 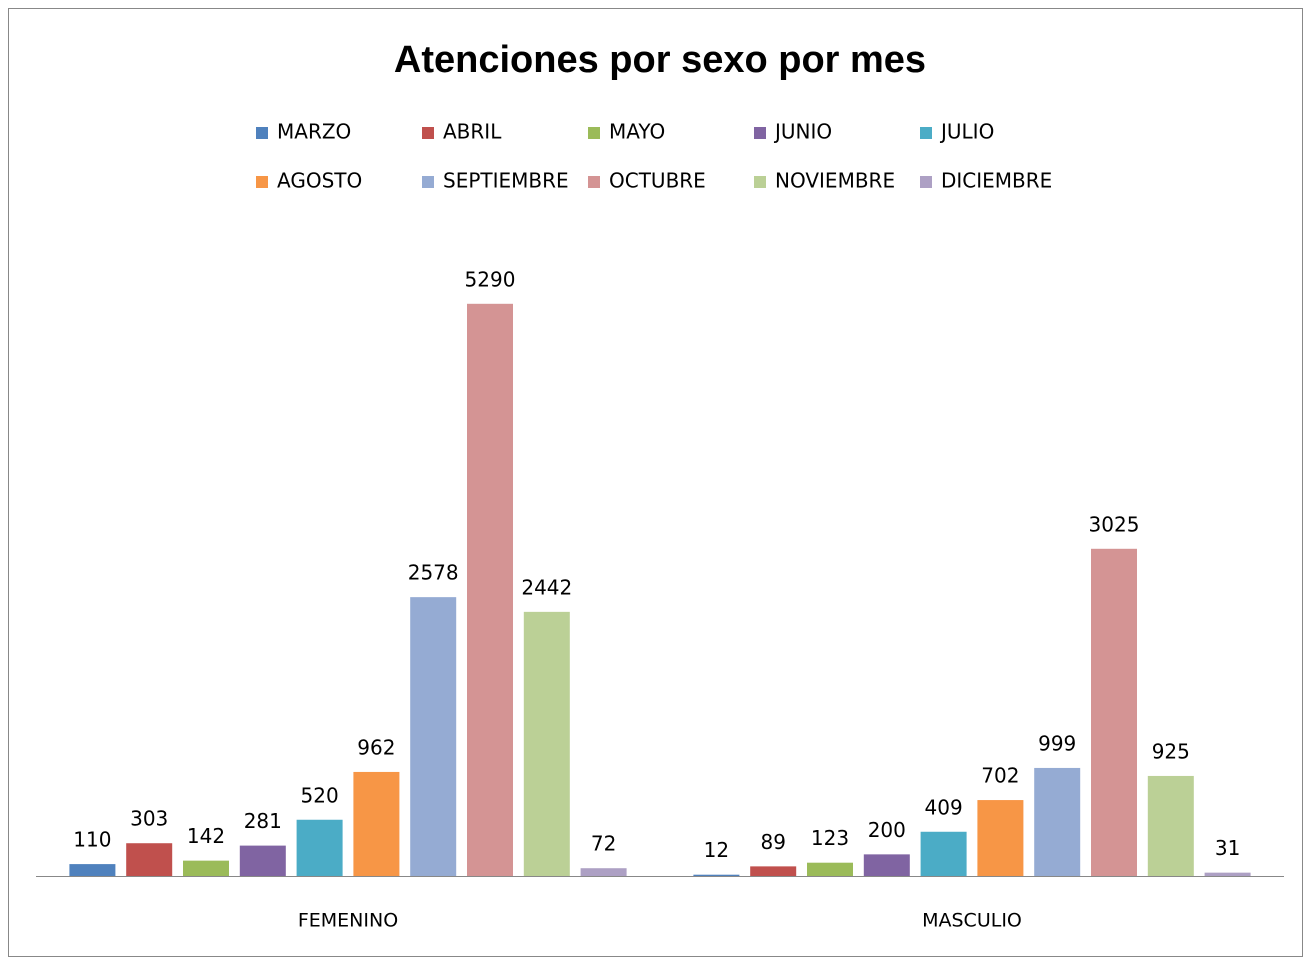 I want to click on legend-label: OCTUBRE, so click(x=657, y=181).